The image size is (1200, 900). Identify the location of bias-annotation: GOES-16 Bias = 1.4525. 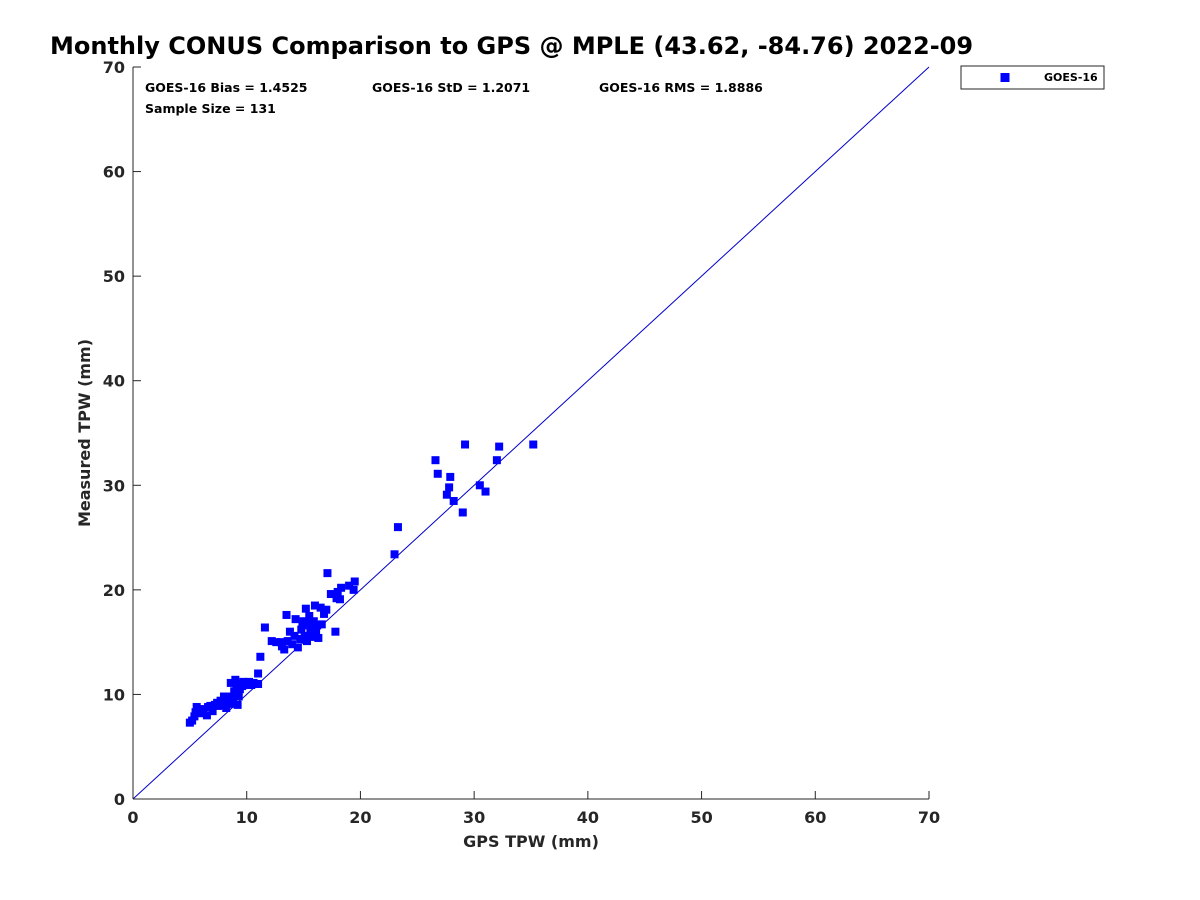
(226, 87).